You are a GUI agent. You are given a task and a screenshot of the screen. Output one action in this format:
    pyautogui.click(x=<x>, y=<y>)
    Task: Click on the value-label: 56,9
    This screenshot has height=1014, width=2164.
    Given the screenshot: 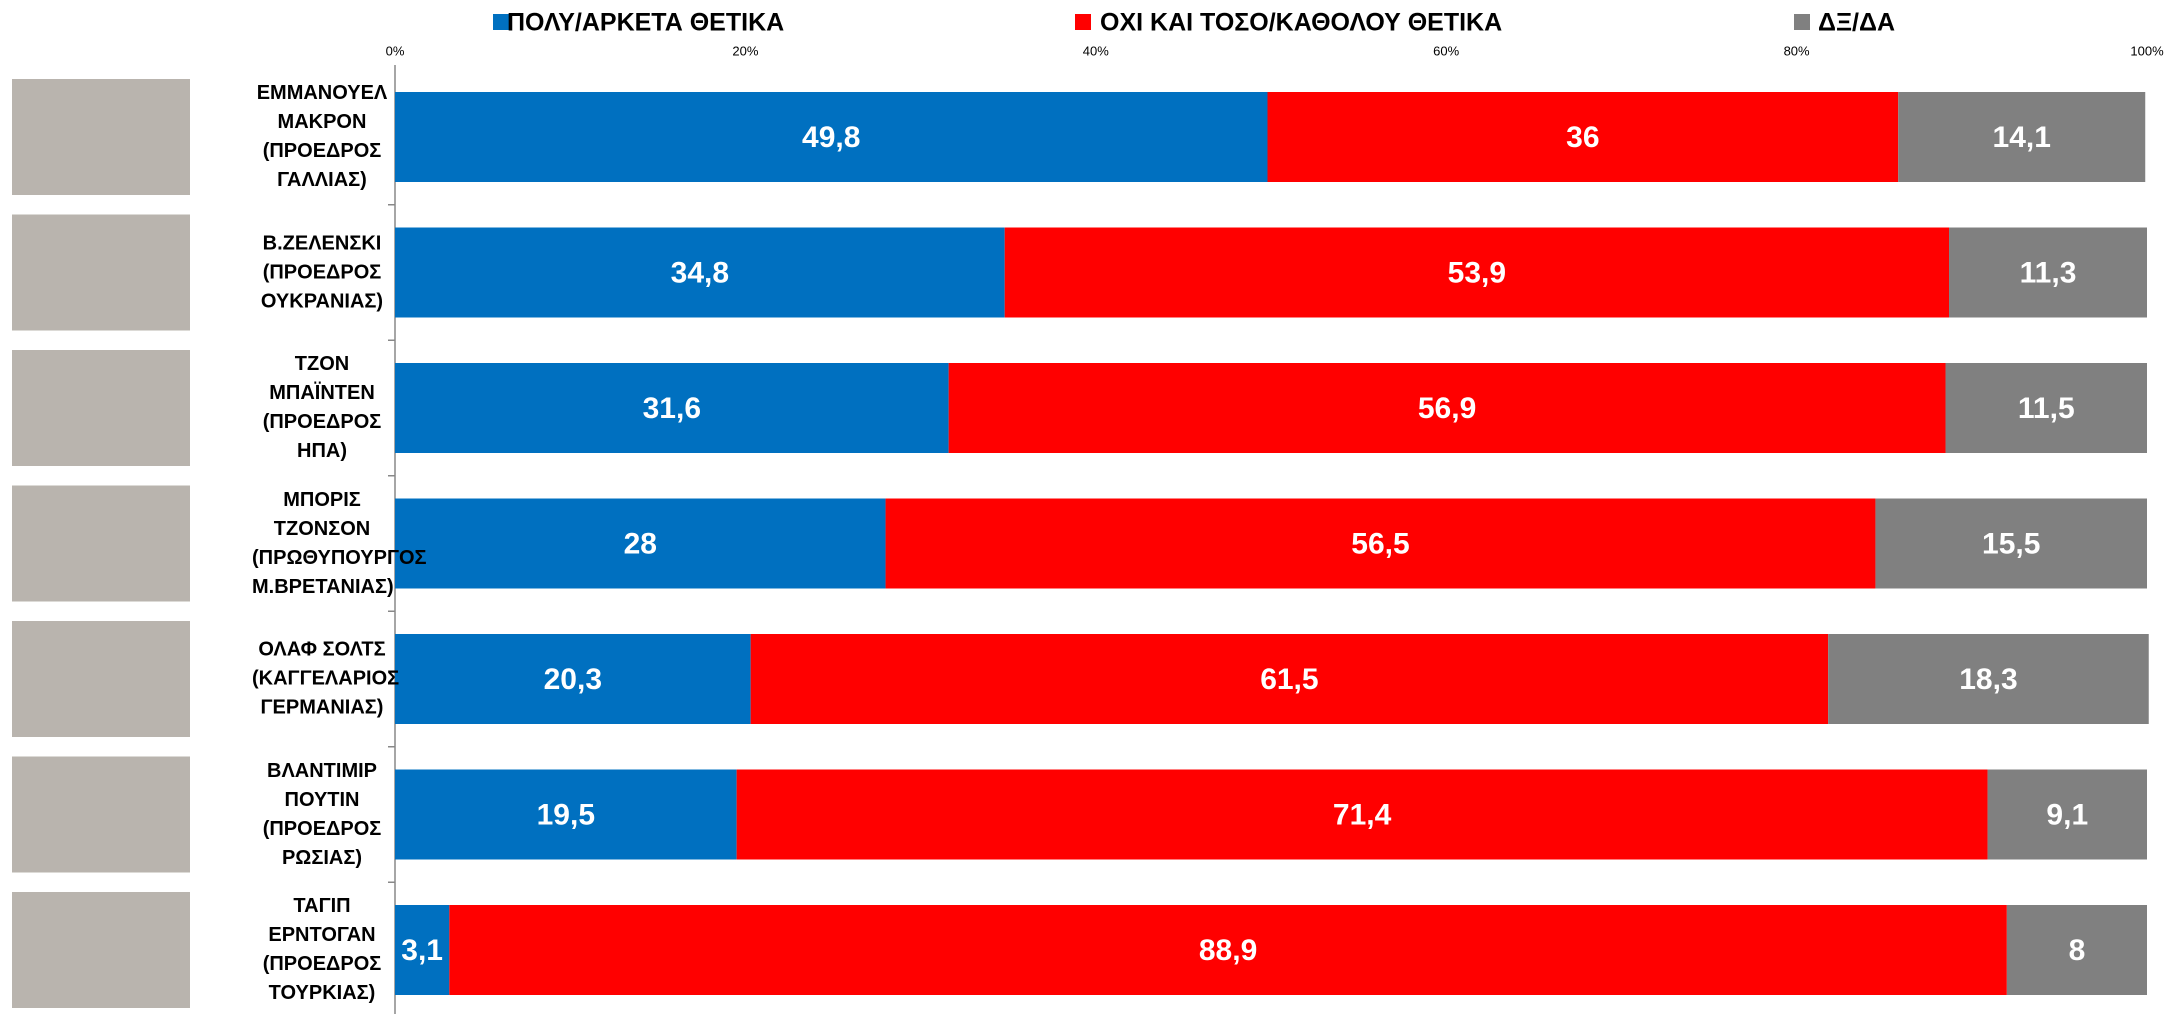 What is the action you would take?
    pyautogui.click(x=1447, y=408)
    